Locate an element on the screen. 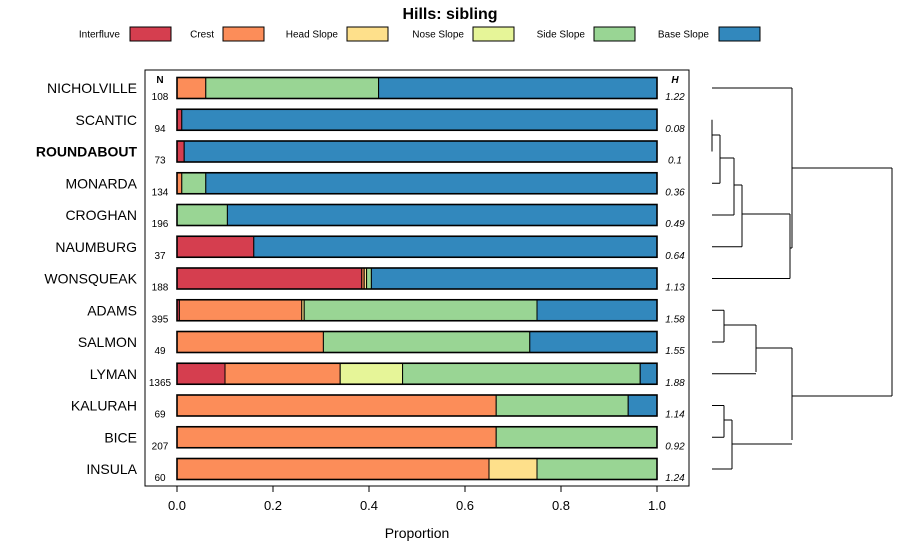 This screenshot has height=560, width=900. bar-segment-lyman-side-slope is located at coordinates (521, 373).